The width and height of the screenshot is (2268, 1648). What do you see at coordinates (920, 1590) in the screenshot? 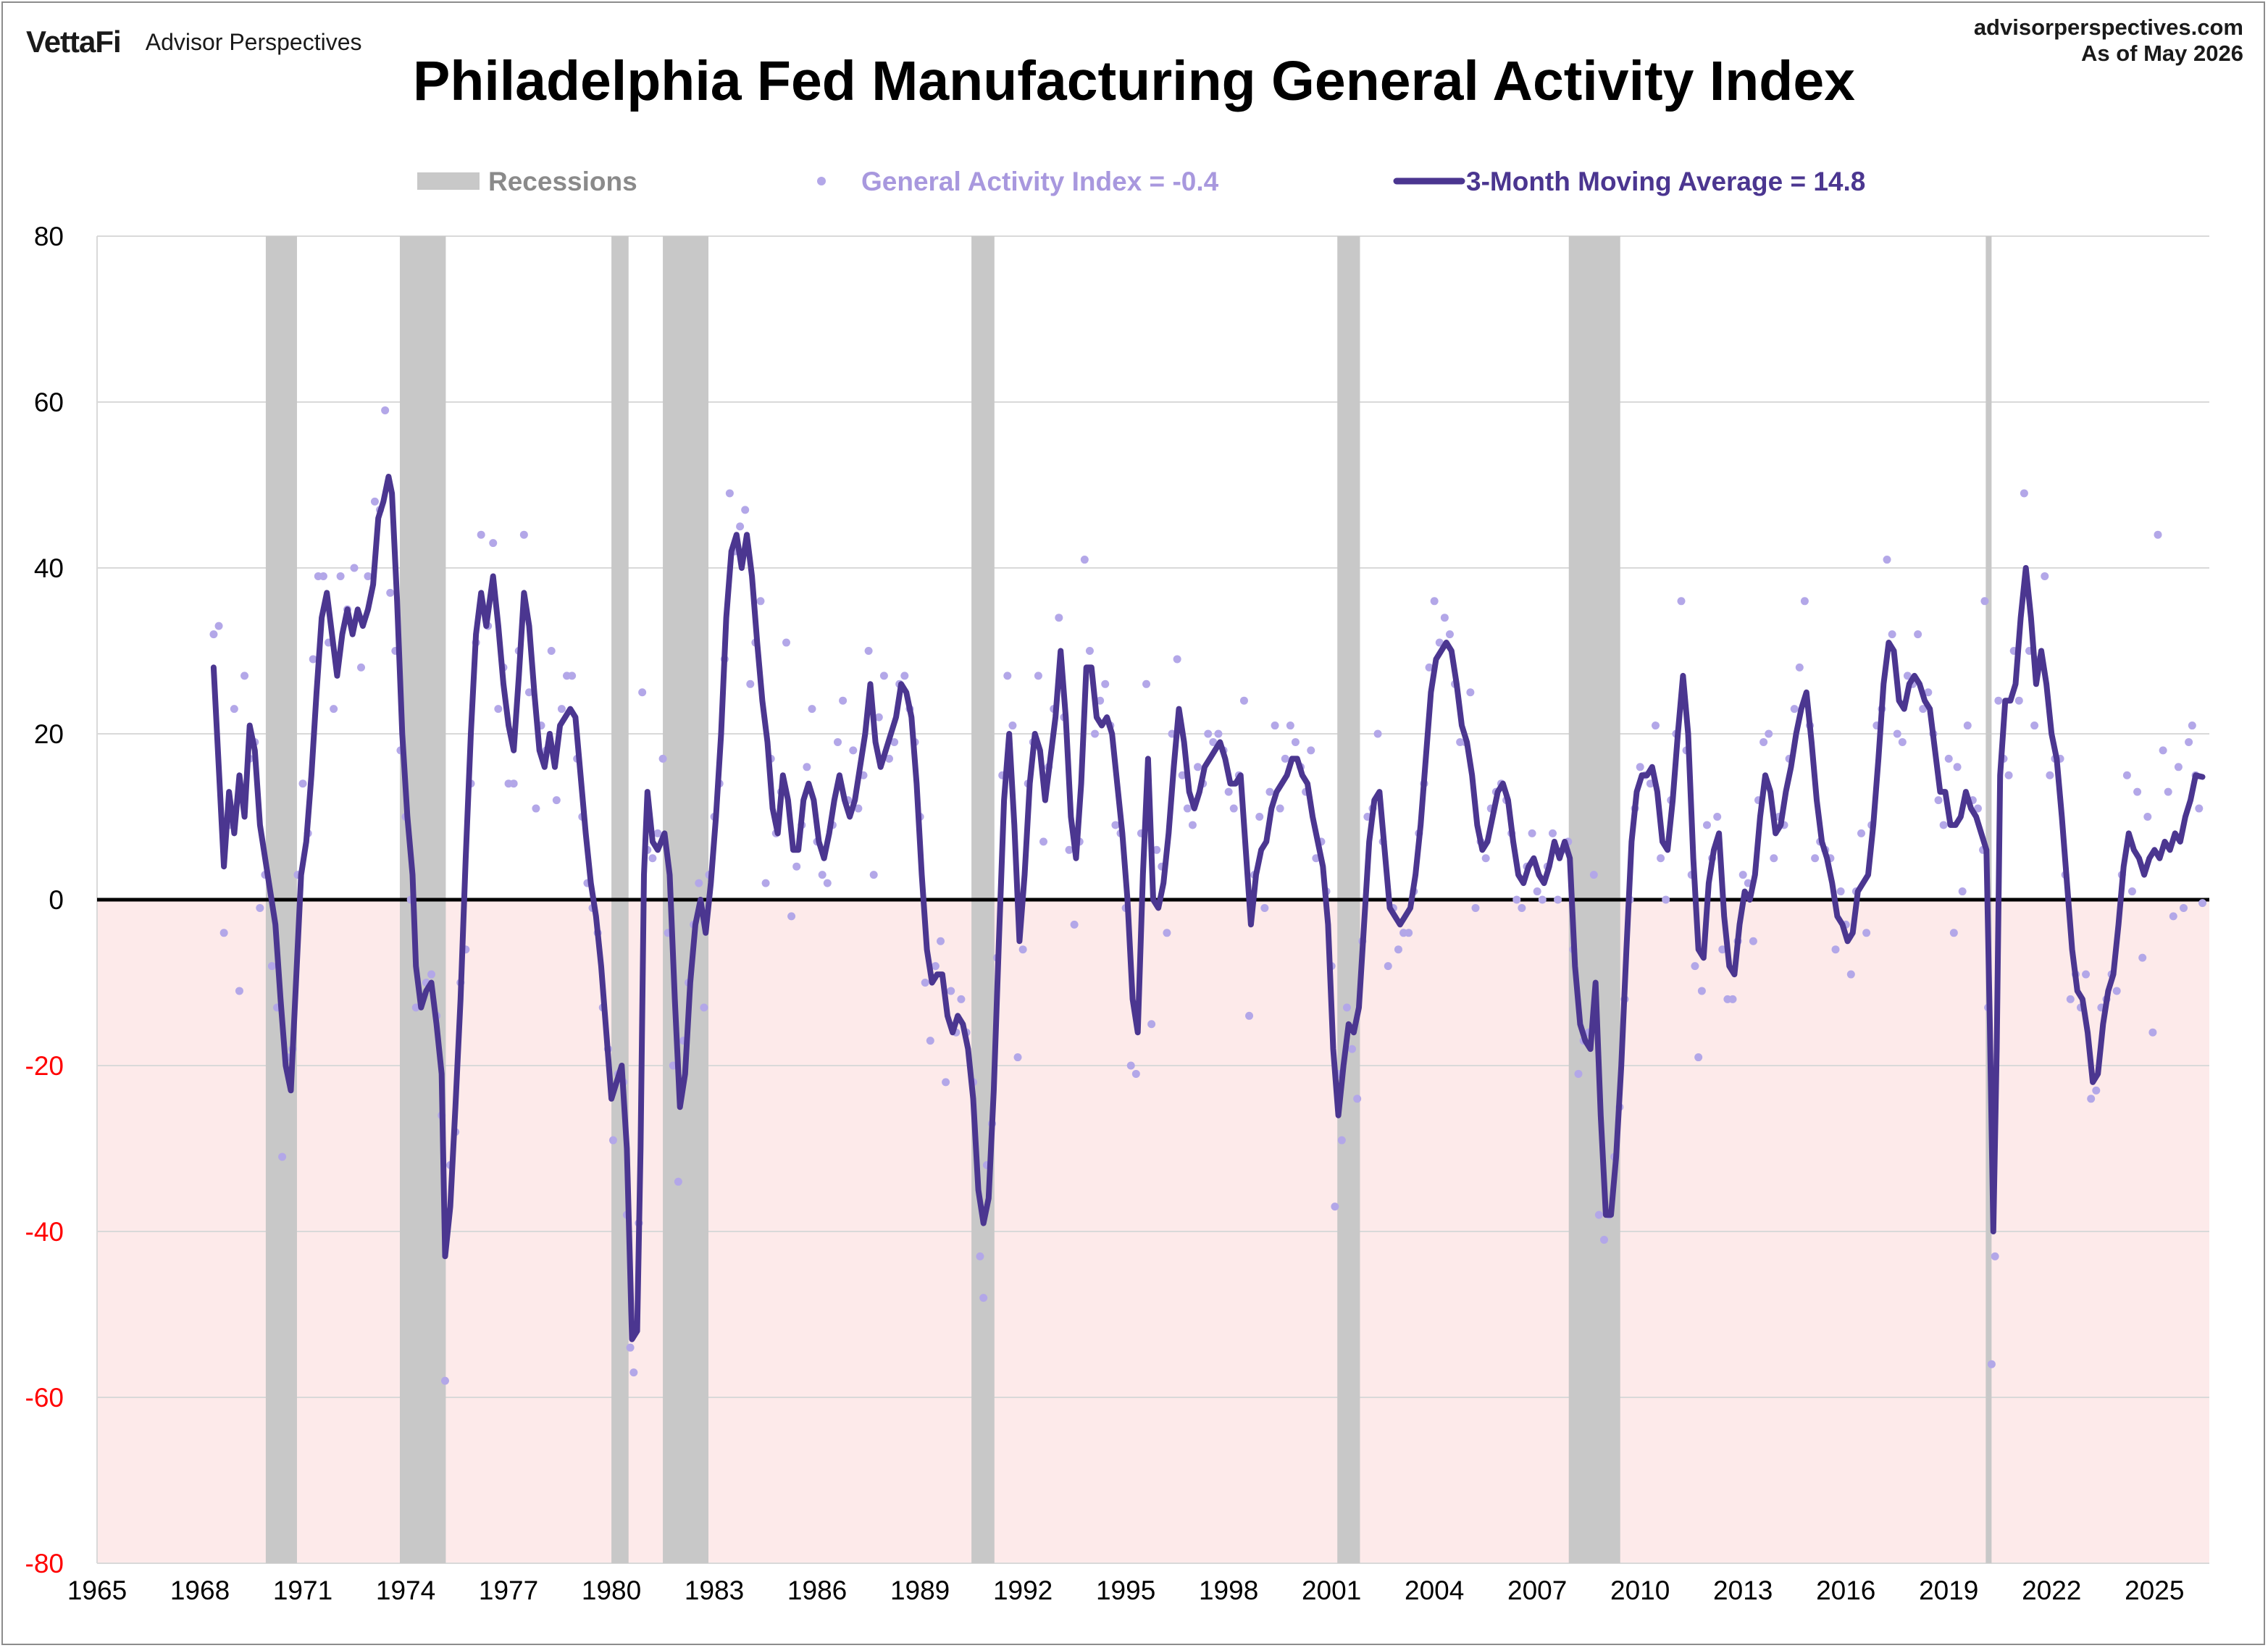
I see `x-tick-label: 1989` at bounding box center [920, 1590].